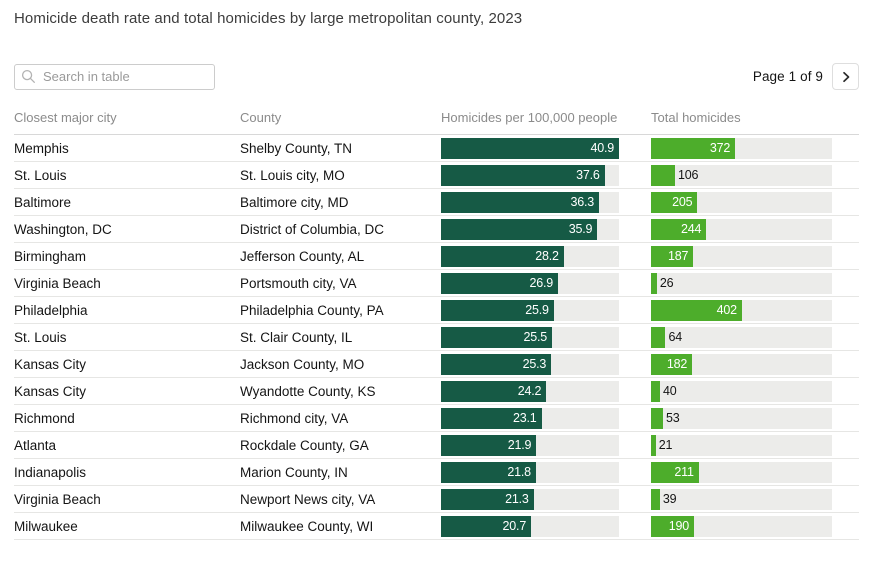 The image size is (873, 586). I want to click on total-bar-track: 372, so click(741, 148).